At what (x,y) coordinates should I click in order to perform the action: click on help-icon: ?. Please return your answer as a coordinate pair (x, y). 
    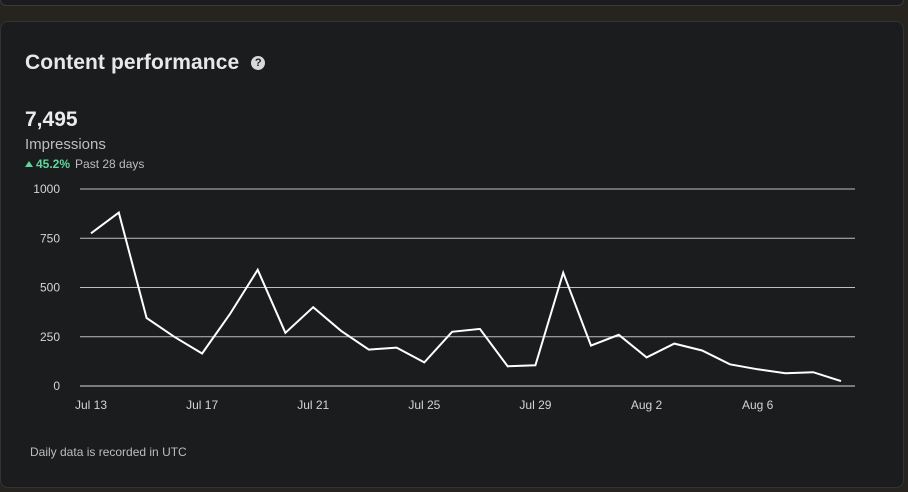
    Looking at the image, I should click on (258, 63).